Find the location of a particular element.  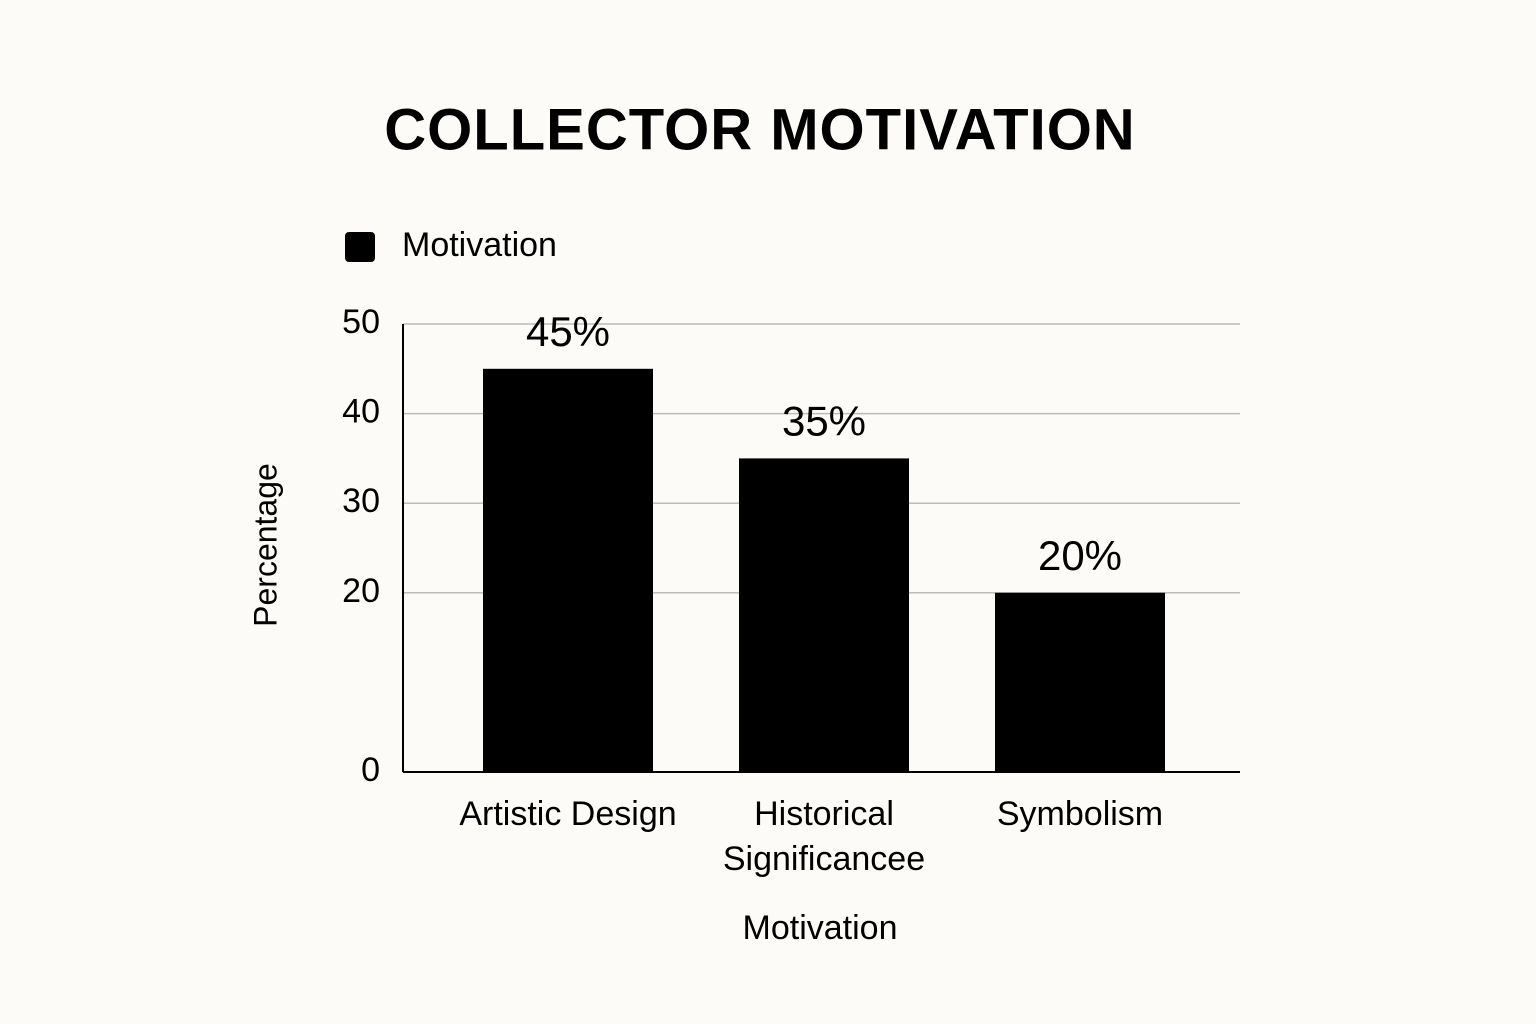

y-tick-label: 50 is located at coordinates (361, 322).